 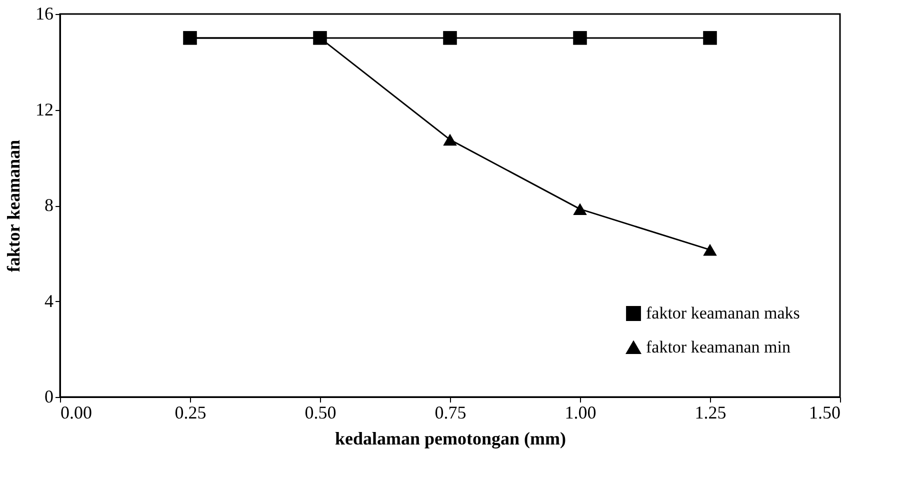 I want to click on x-tick-label: 1.00, so click(x=580, y=412).